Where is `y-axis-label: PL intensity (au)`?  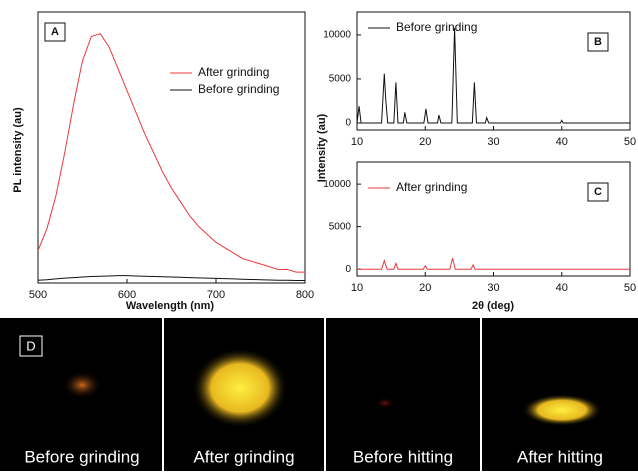
y-axis-label: PL intensity (au) is located at coordinates (18, 150).